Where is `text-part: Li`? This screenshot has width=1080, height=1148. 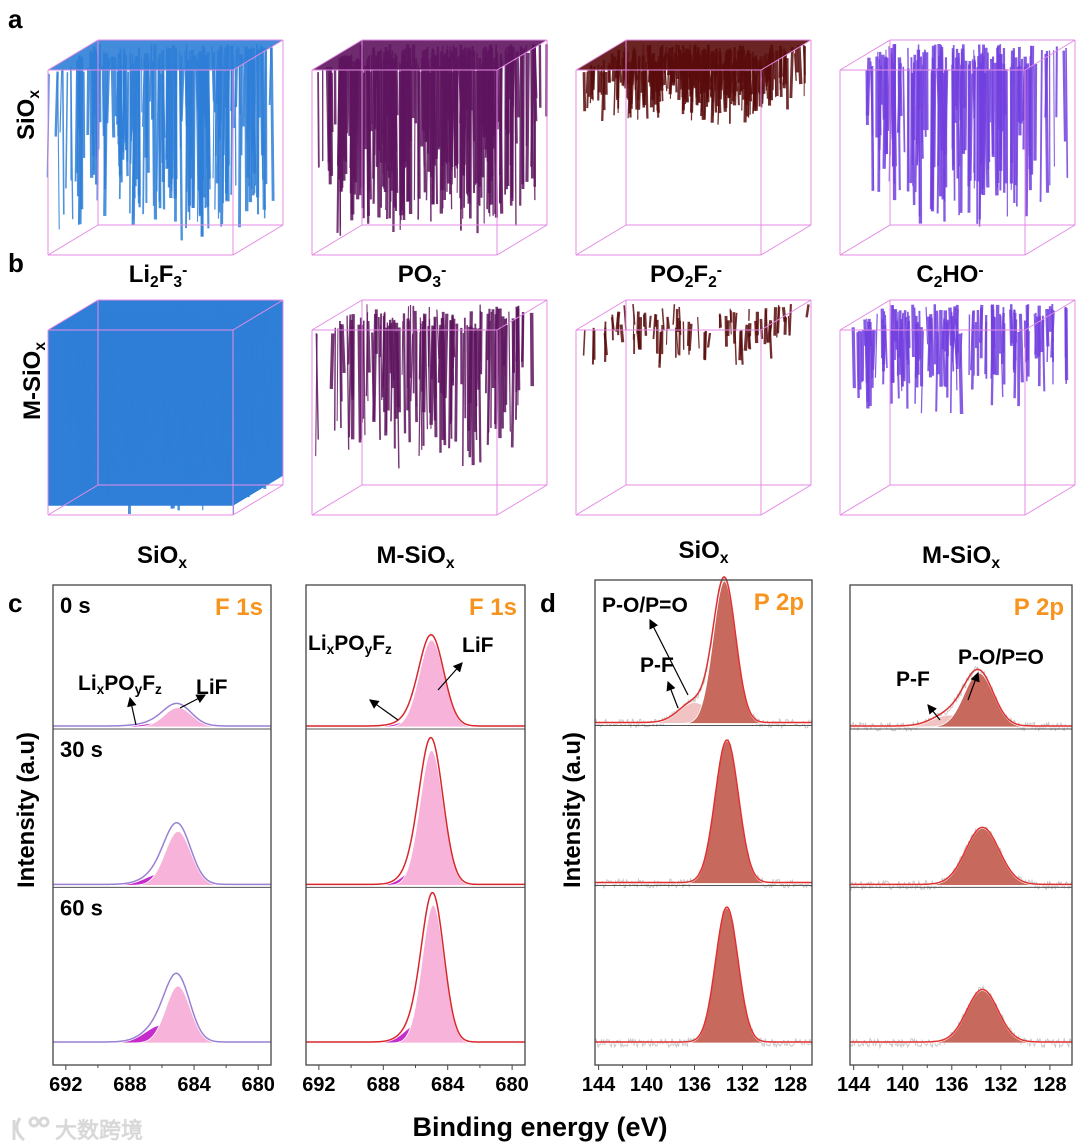 text-part: Li is located at coordinates (317, 643).